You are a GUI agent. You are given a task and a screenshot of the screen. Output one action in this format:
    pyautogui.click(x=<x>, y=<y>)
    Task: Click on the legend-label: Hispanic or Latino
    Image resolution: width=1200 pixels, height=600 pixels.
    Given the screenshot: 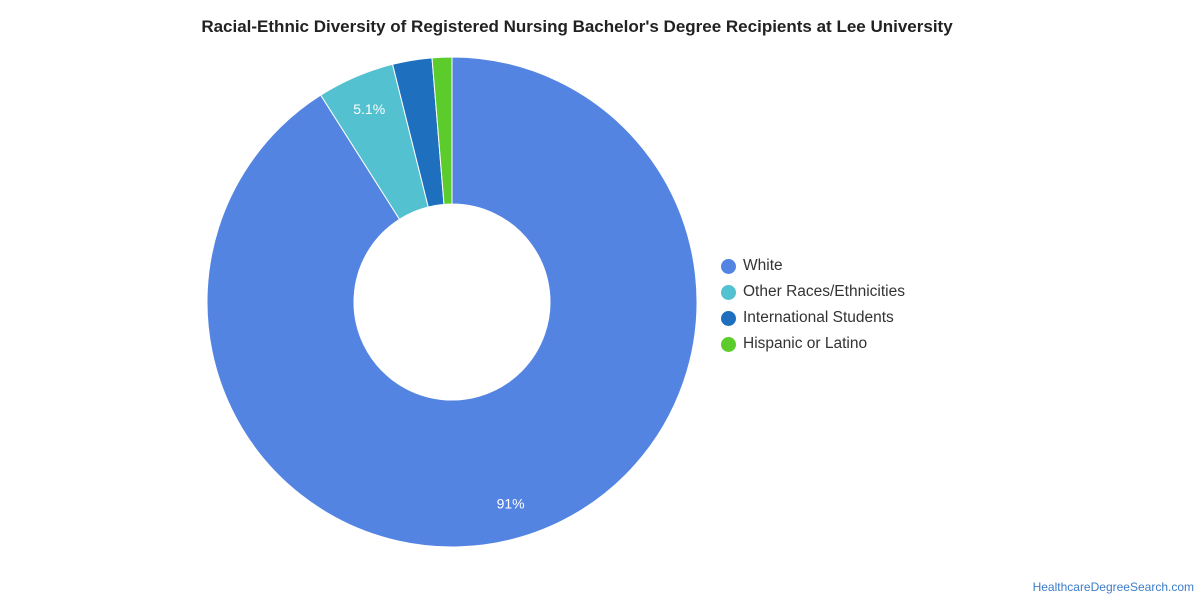 What is the action you would take?
    pyautogui.click(x=805, y=343)
    